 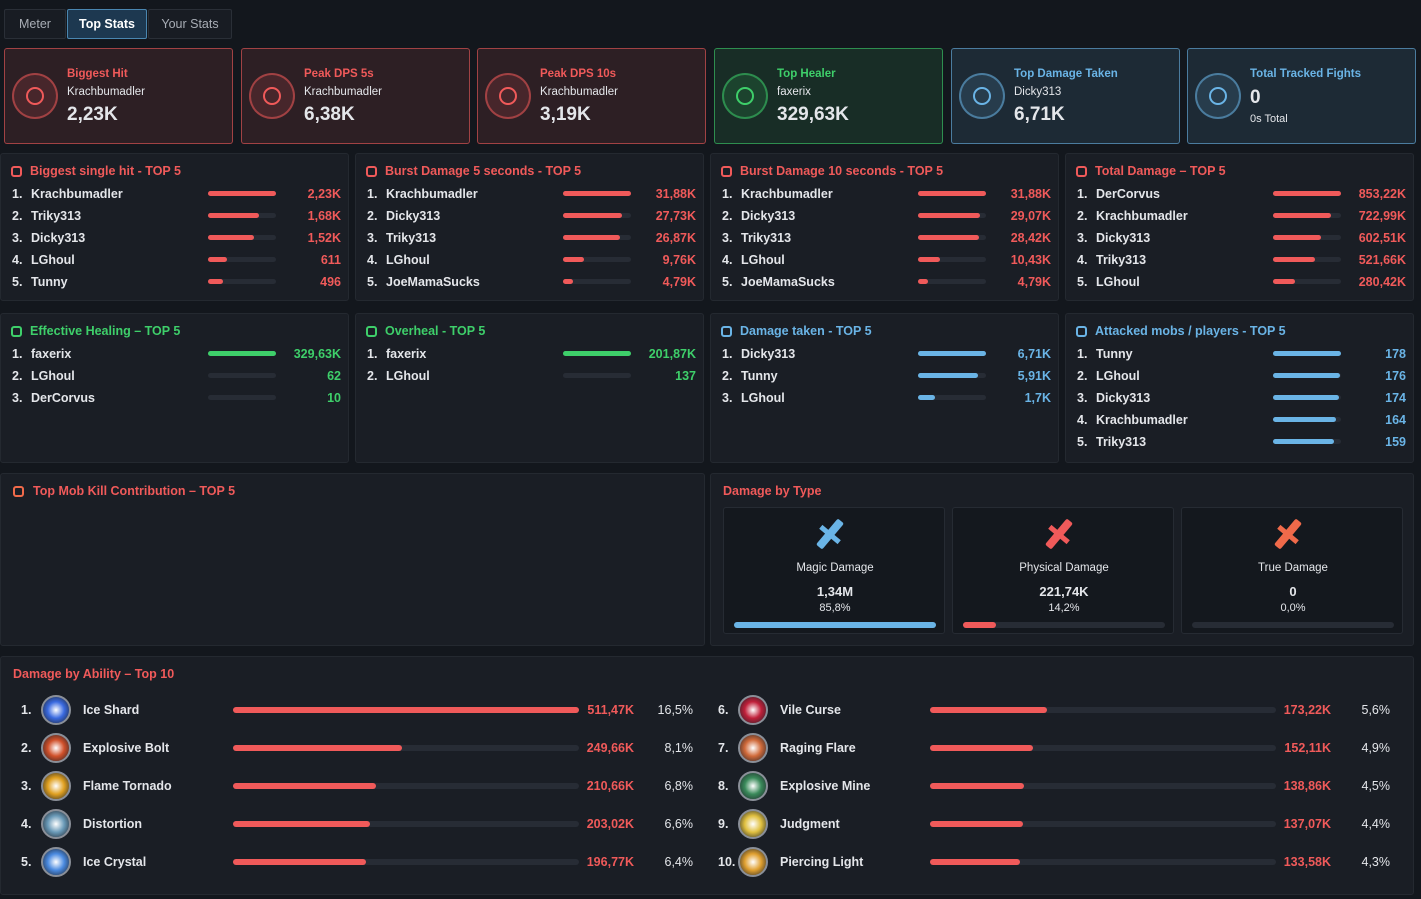 I want to click on card-title: Biggest Hit, so click(x=97, y=74).